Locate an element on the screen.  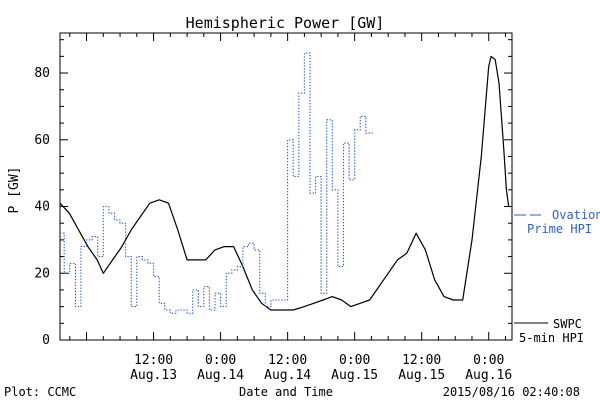
footer-credit: Plot: CCMC is located at coordinates (40, 392).